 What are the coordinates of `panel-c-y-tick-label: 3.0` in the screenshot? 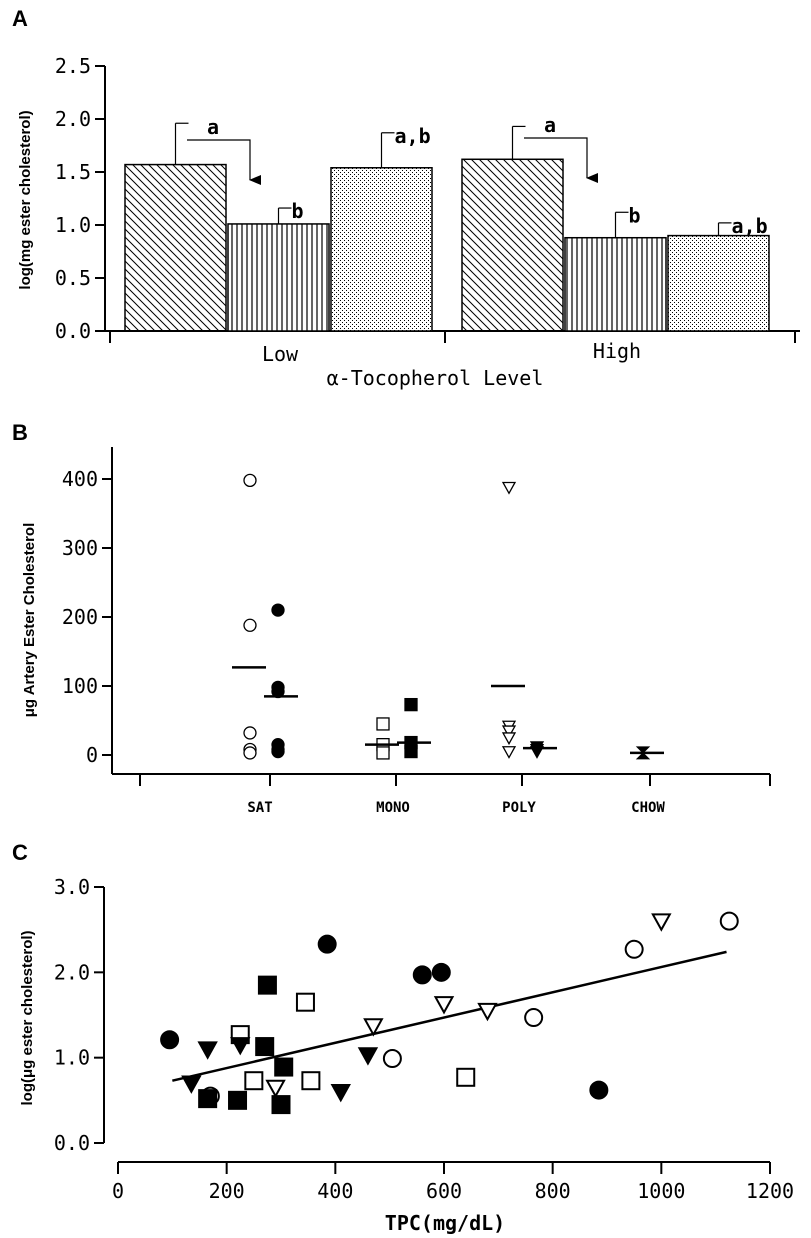 It's located at (72, 887).